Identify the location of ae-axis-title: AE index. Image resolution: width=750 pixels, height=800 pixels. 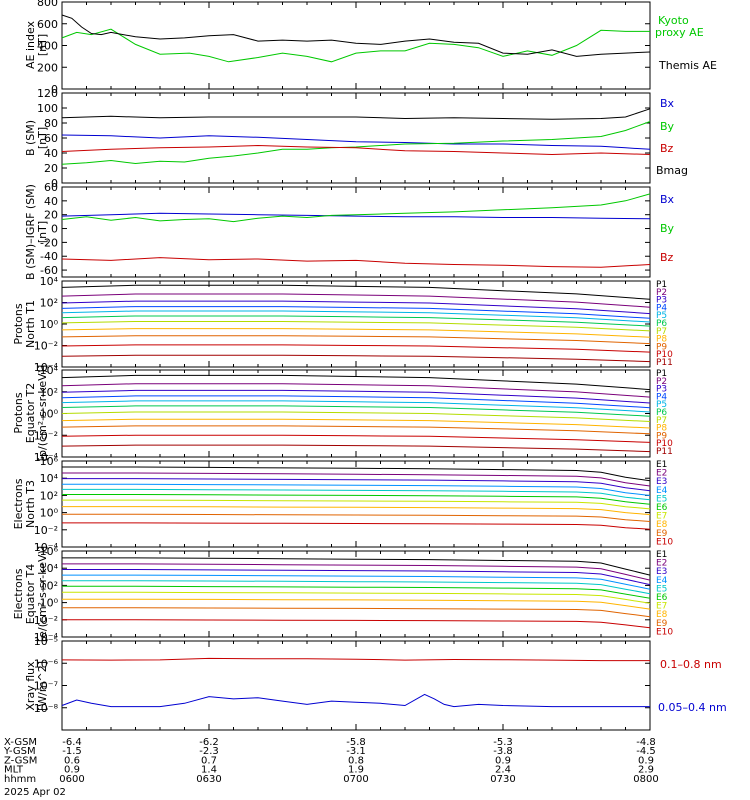
(30, 44).